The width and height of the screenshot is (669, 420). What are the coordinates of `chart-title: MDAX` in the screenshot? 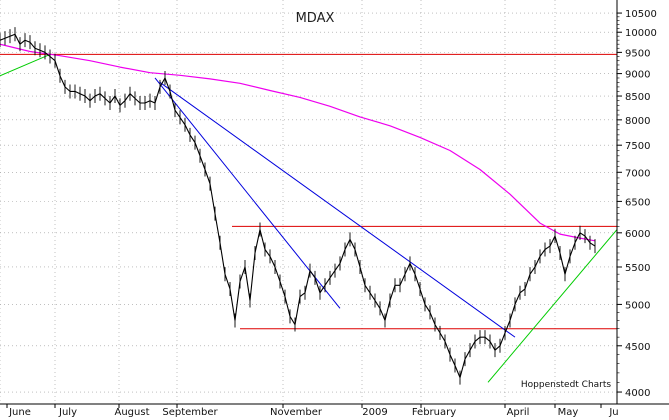 It's located at (315, 18).